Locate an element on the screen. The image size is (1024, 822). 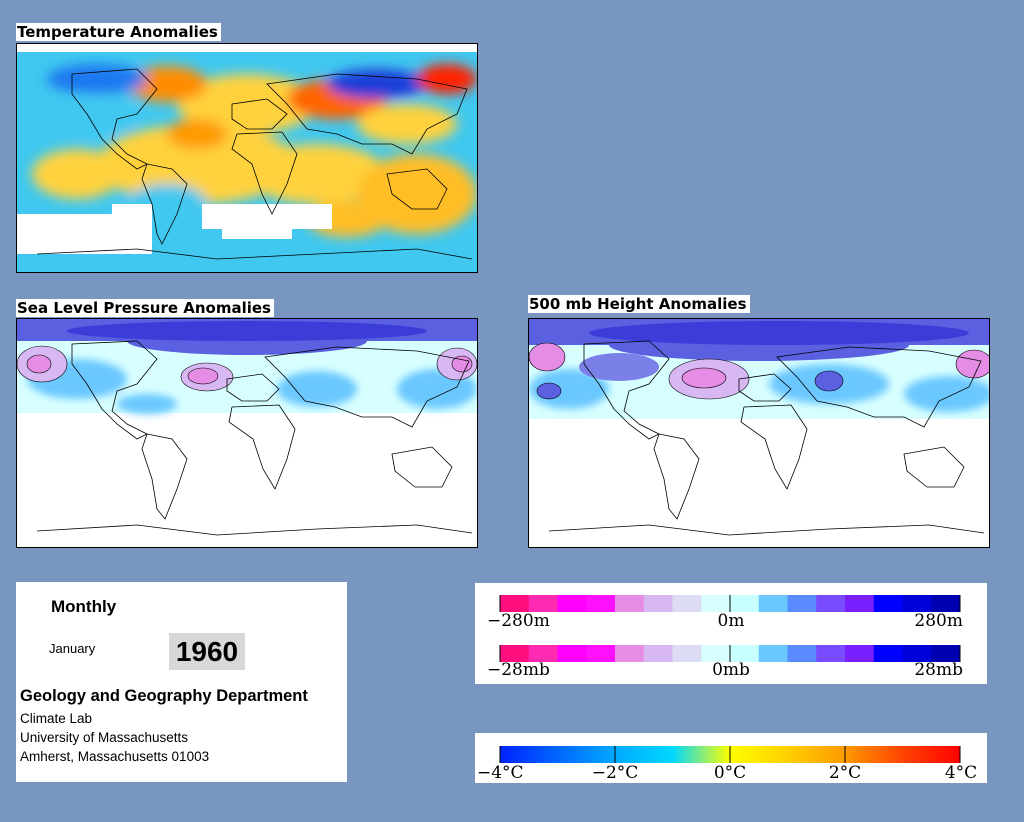
slp-anomaly-map is located at coordinates (247, 433).